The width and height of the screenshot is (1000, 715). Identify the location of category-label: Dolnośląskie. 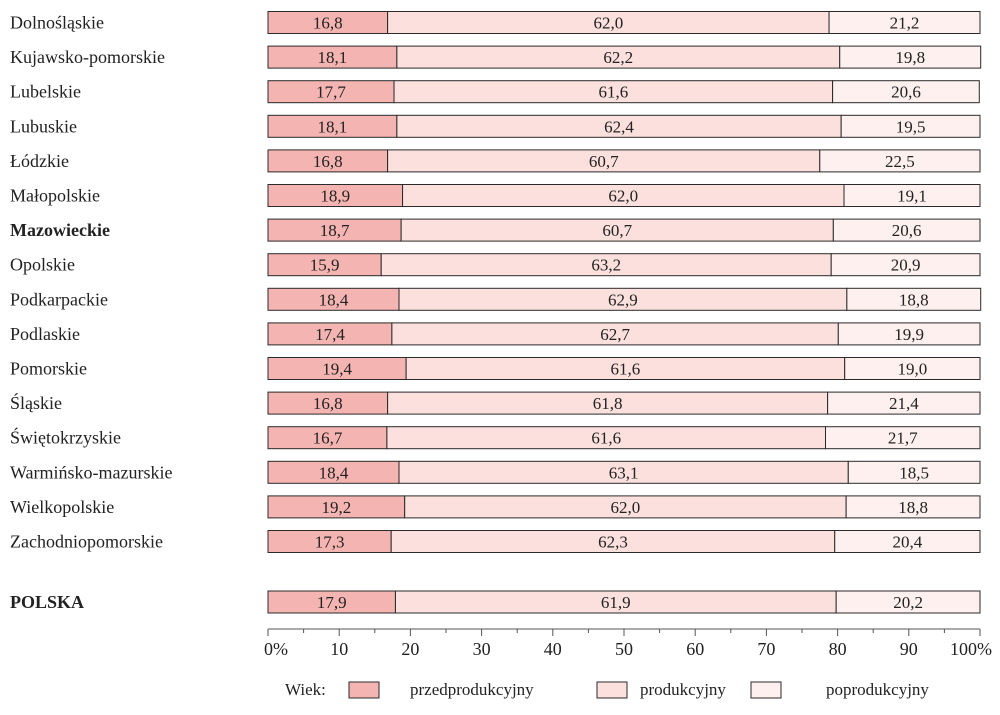
(57, 23).